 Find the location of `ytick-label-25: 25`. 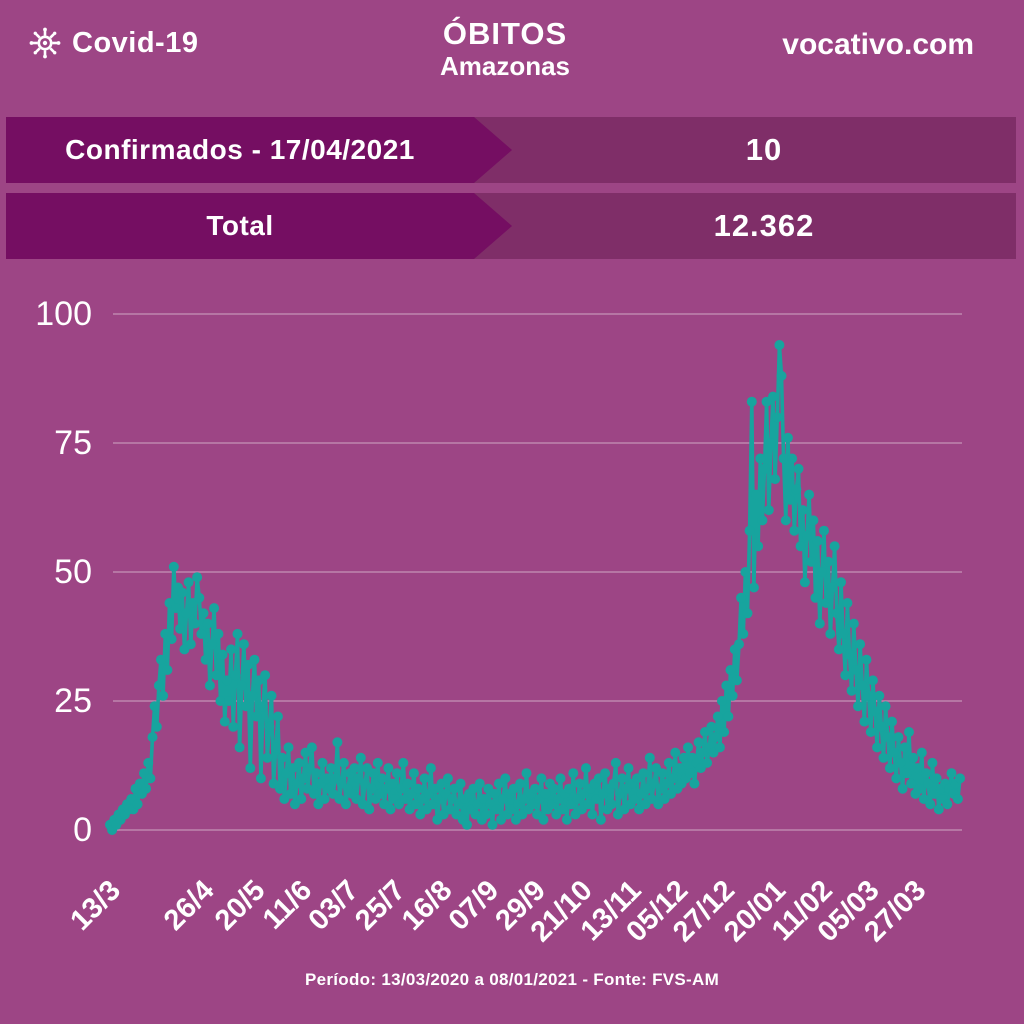

ytick-label-25: 25 is located at coordinates (73, 701).